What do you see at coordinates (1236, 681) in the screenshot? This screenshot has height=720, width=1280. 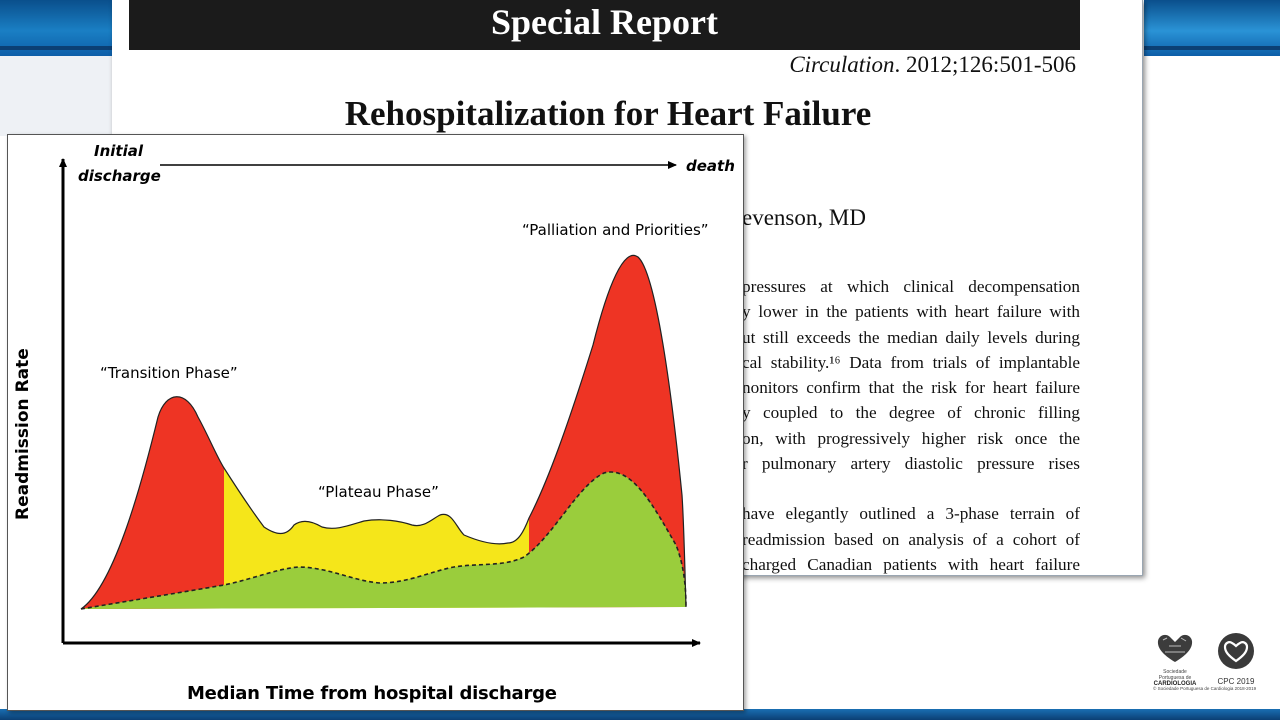 I see `cpc-logo-caption: CPC 2019` at bounding box center [1236, 681].